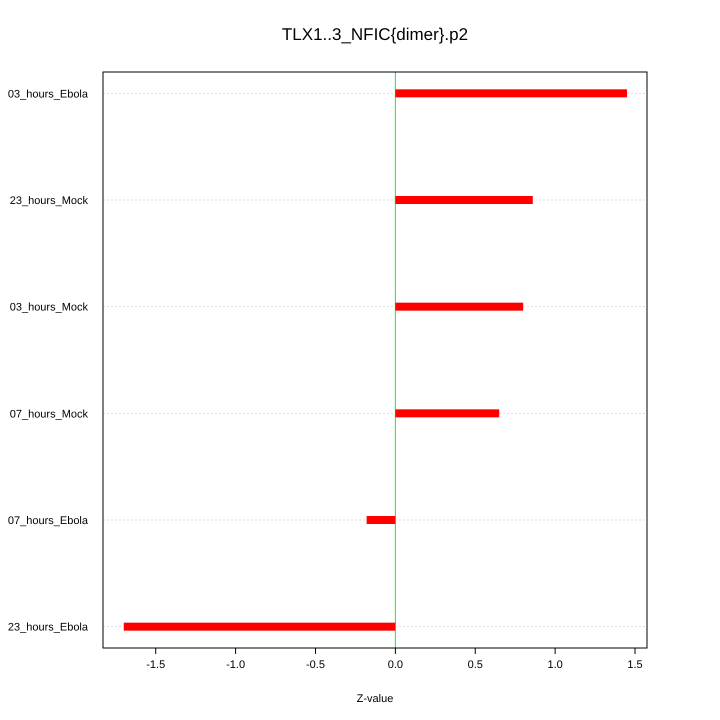 Image resolution: width=720 pixels, height=720 pixels. Describe the element at coordinates (236, 665) in the screenshot. I see `x-tick-label: -1.0` at that location.